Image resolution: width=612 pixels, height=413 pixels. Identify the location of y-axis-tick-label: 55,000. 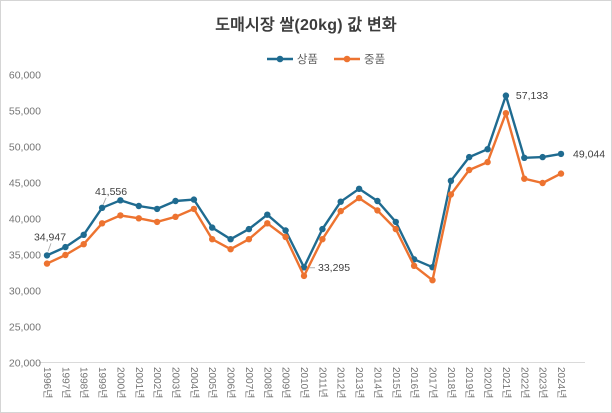
(25, 112).